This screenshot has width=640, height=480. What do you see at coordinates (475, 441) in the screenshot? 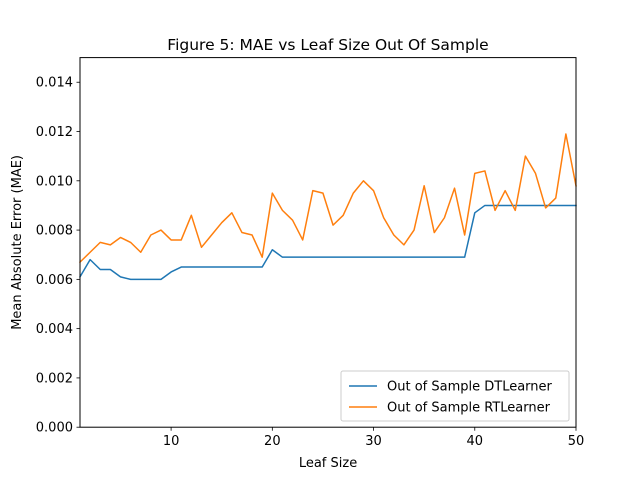
I see `x-tick-label: 40` at bounding box center [475, 441].